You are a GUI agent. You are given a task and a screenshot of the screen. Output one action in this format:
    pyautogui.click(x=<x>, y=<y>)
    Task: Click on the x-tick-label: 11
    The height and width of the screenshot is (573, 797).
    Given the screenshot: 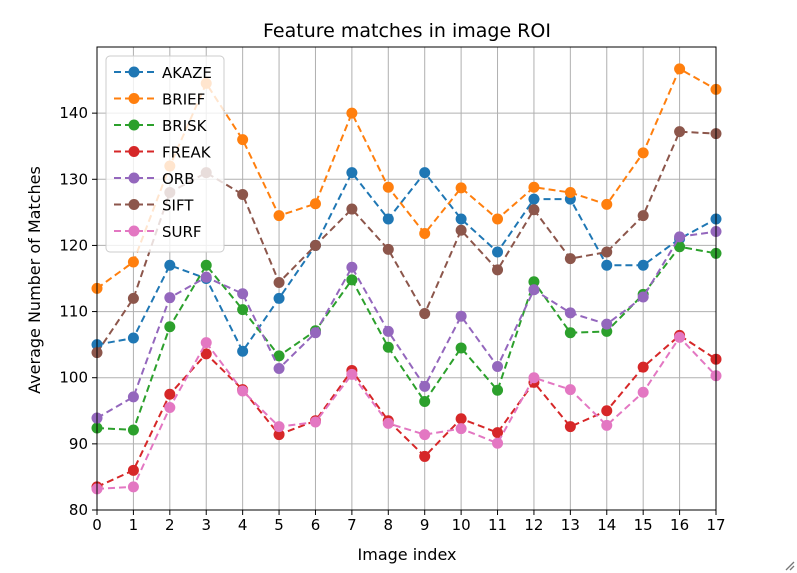 What is the action you would take?
    pyautogui.click(x=497, y=525)
    